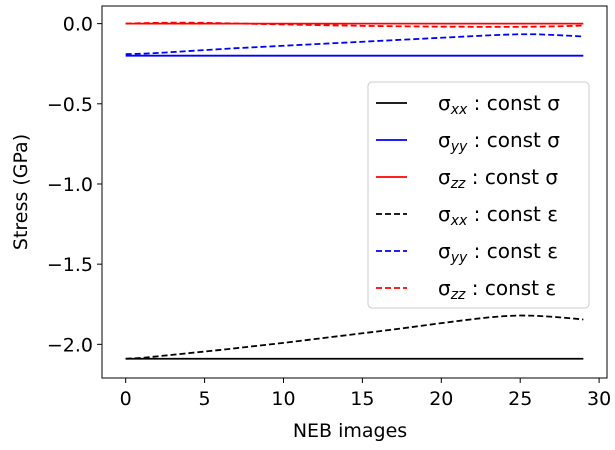  What do you see at coordinates (283, 399) in the screenshot?
I see `x-tick-label: 10` at bounding box center [283, 399].